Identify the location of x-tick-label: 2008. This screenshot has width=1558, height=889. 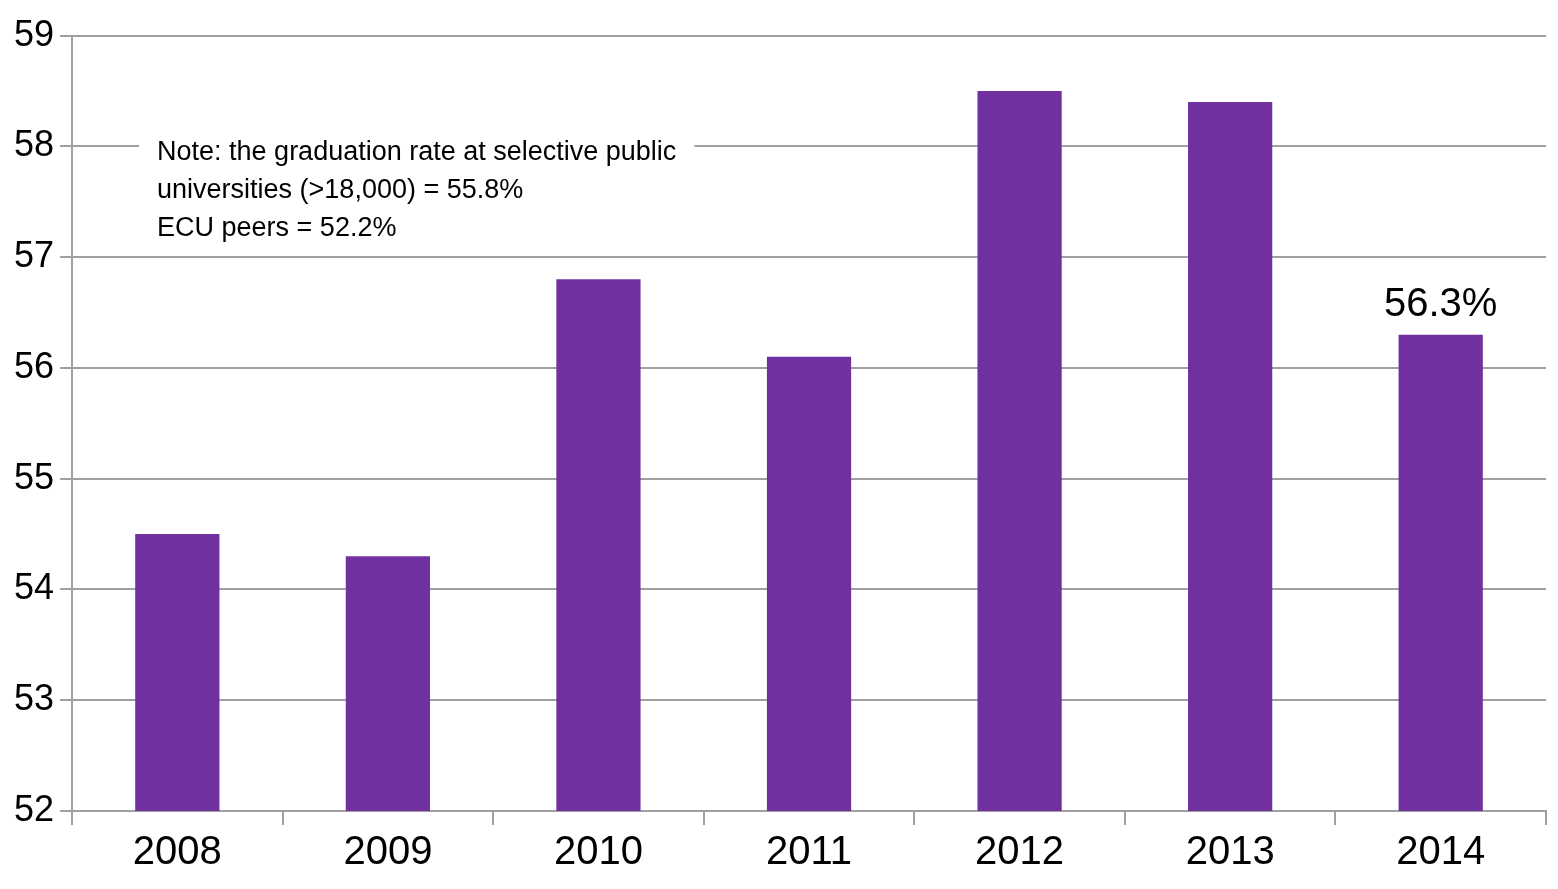
(177, 850).